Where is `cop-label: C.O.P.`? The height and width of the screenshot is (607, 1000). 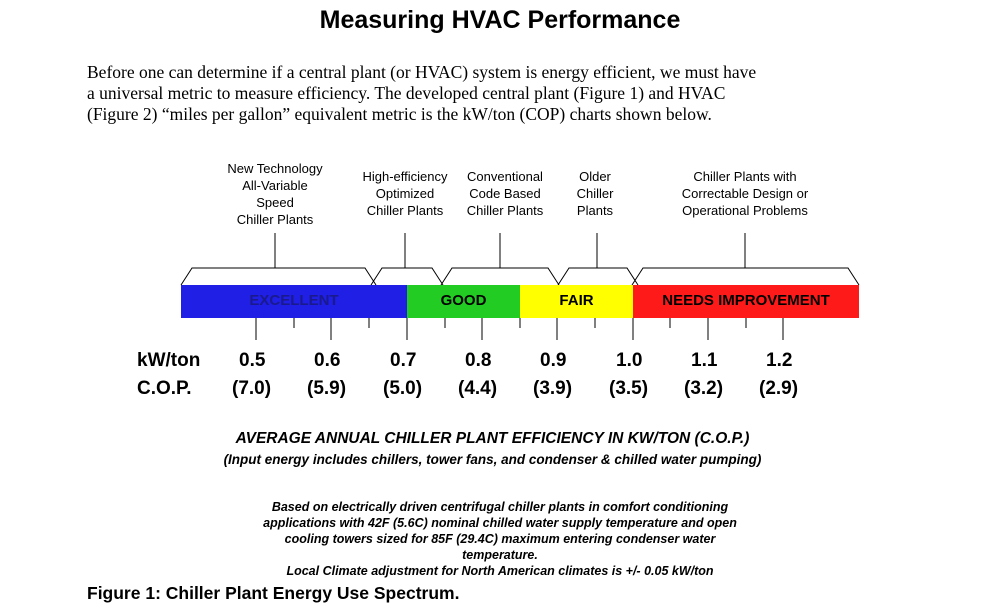 cop-label: C.O.P. is located at coordinates (164, 388).